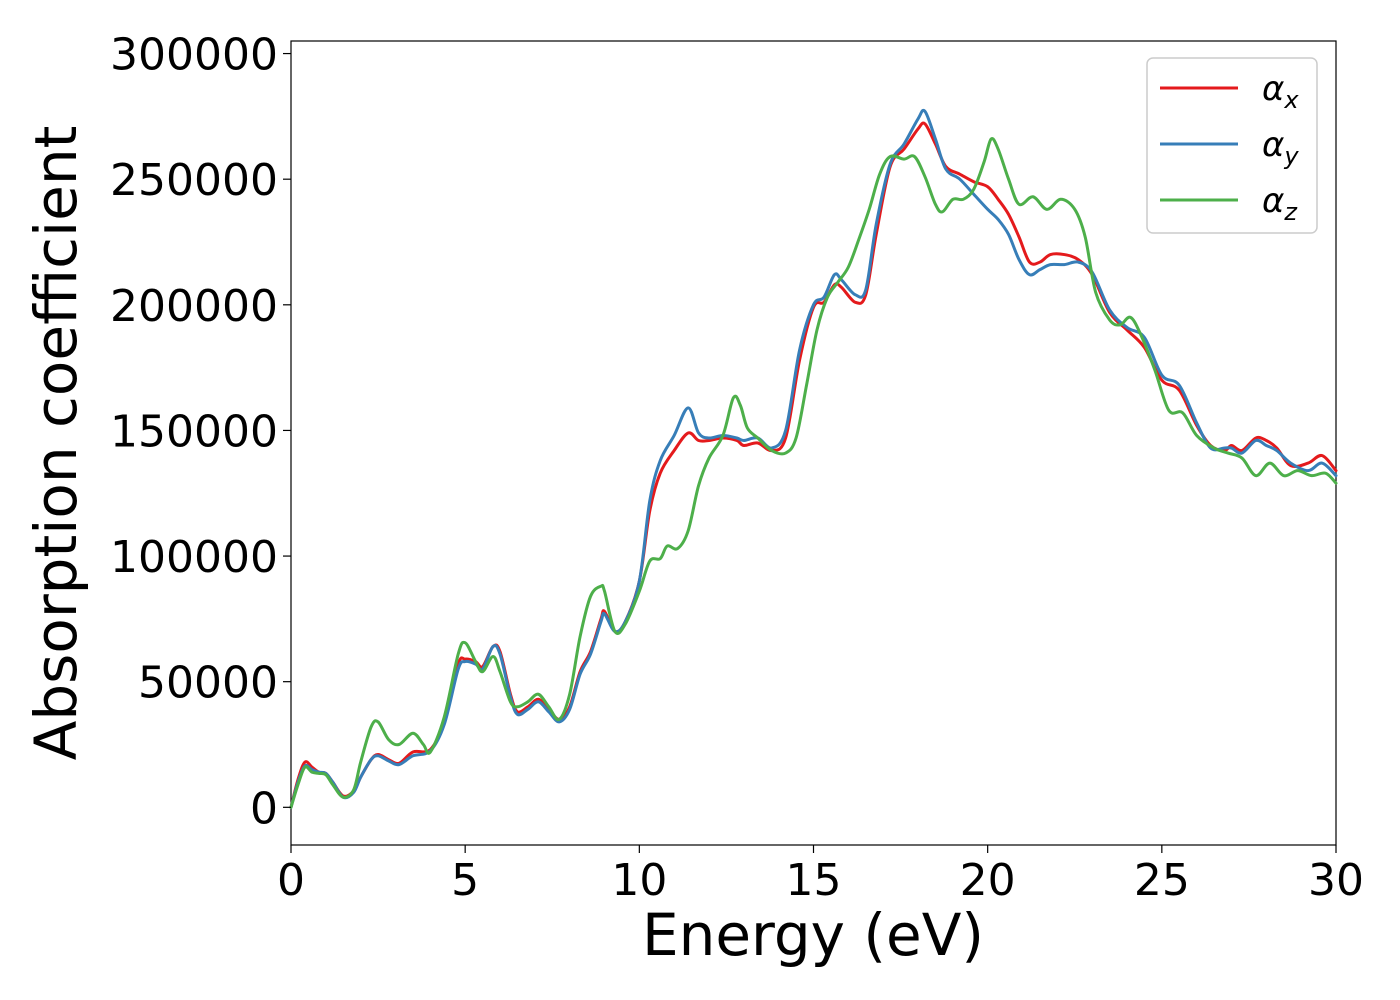 This screenshot has height=1000, width=1400. What do you see at coordinates (1291, 156) in the screenshot?
I see `legend-label-subscript: y` at bounding box center [1291, 156].